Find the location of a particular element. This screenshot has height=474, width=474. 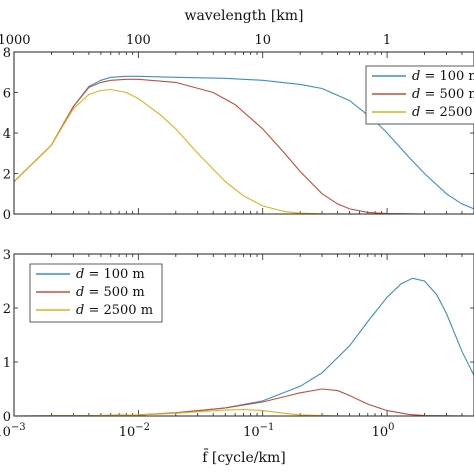

y-tick-label: 3 is located at coordinates (7, 255).